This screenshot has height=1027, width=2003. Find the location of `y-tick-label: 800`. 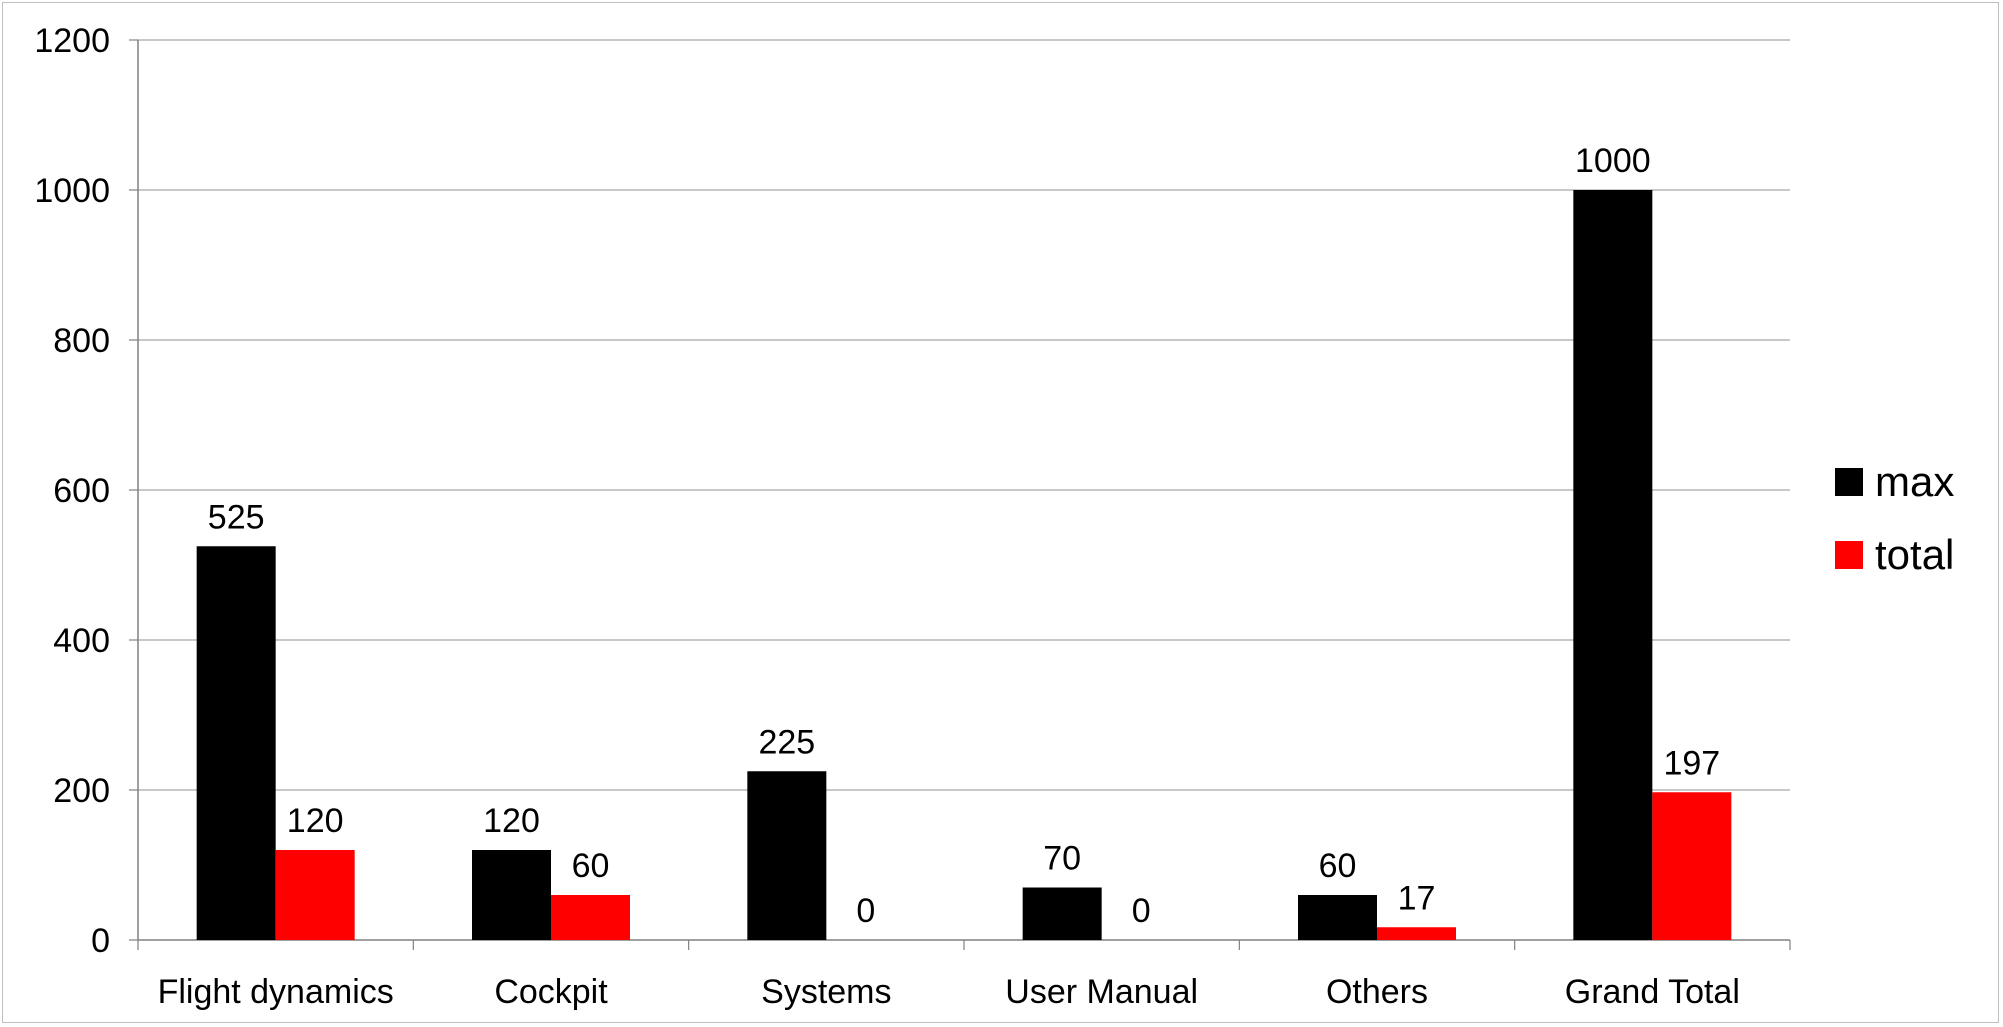

y-tick-label: 800 is located at coordinates (81, 341).